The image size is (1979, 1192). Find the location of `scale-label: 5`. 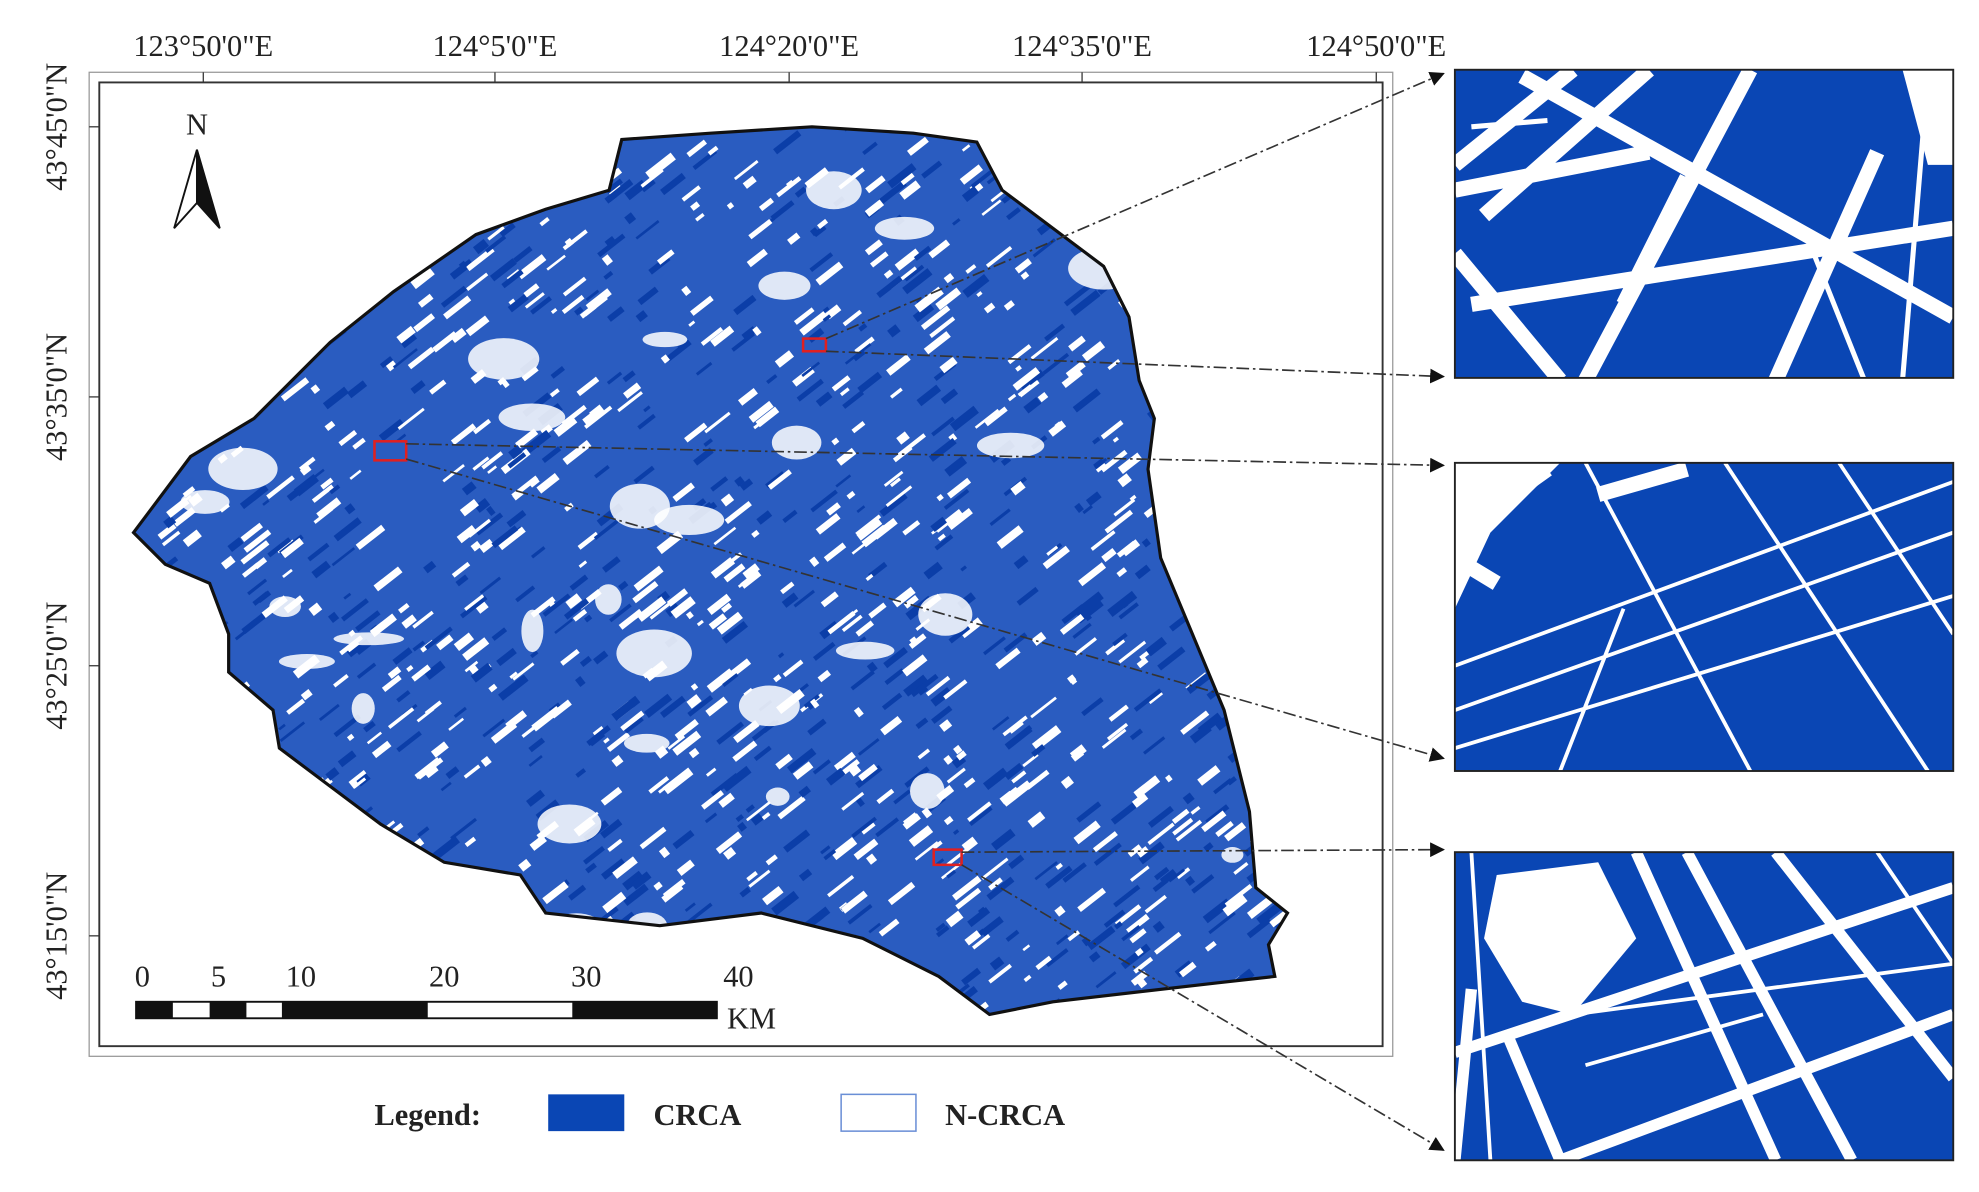

scale-label: 5 is located at coordinates (218, 977).